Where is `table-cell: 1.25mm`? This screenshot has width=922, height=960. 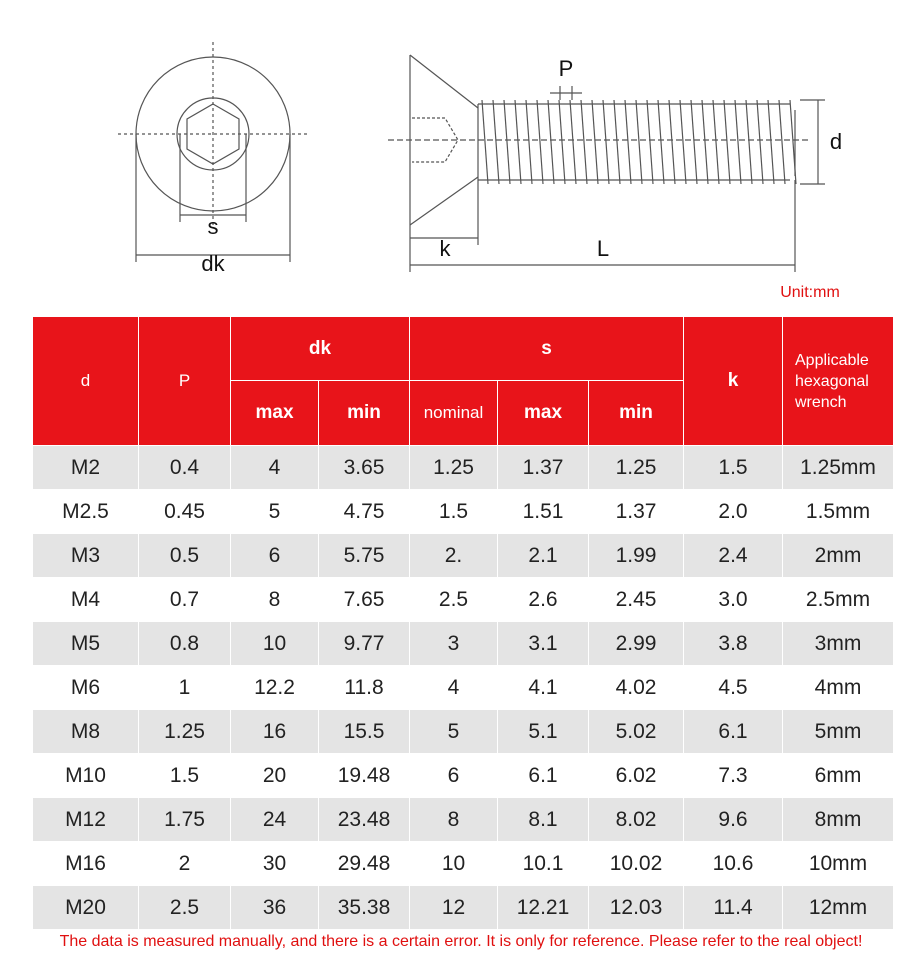 table-cell: 1.25mm is located at coordinates (838, 467).